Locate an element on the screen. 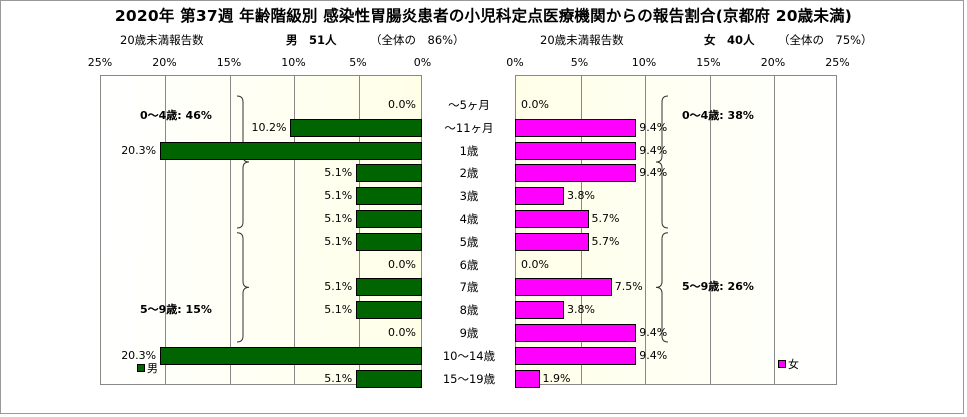  female-group-label: 5～9歳: 26% is located at coordinates (718, 287).